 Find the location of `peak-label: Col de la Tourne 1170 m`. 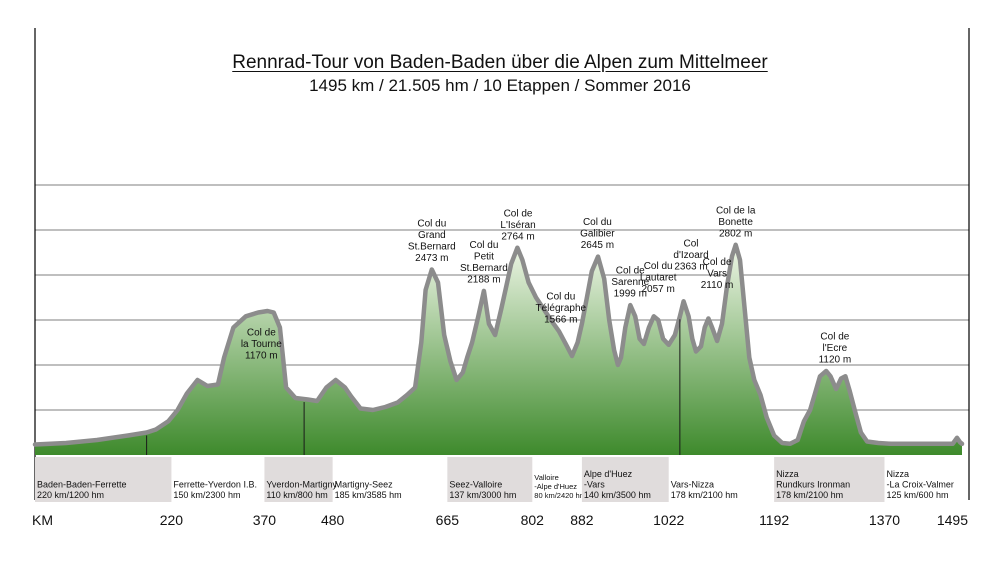

peak-label: Col de la Tourne 1170 m is located at coordinates (261, 345).